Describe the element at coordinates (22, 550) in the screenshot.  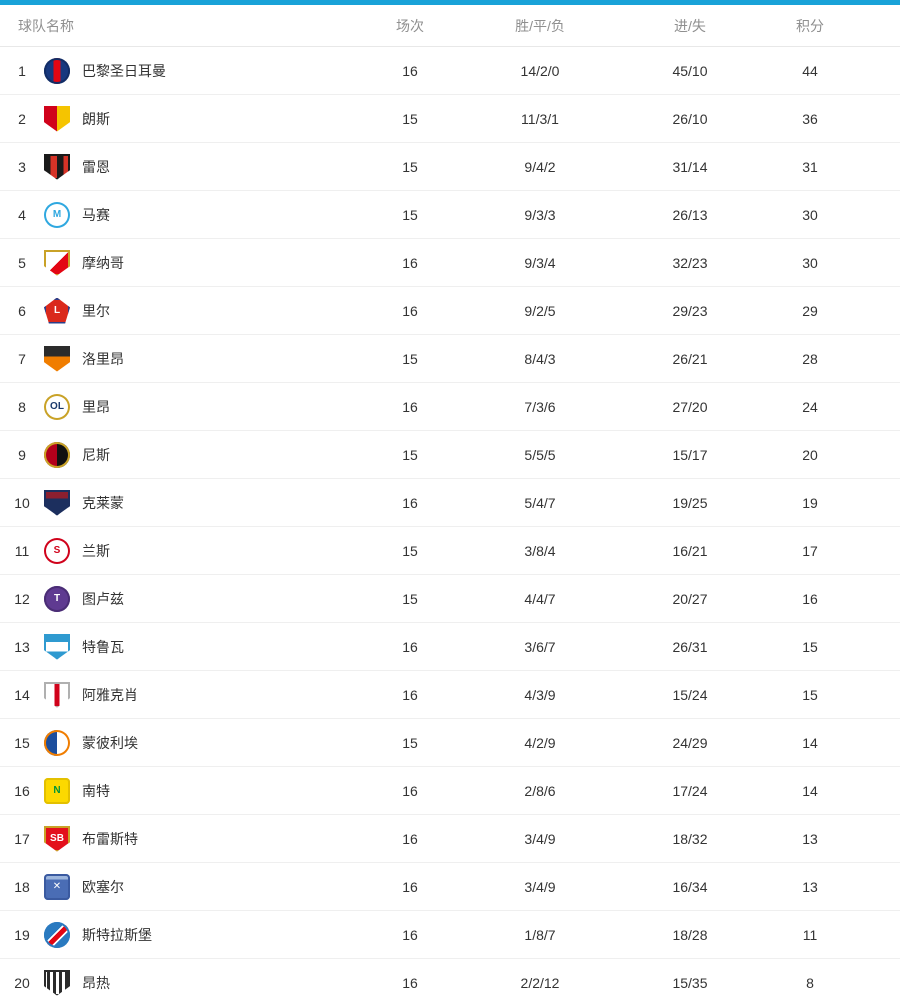
I see `rank-number: 11` at that location.